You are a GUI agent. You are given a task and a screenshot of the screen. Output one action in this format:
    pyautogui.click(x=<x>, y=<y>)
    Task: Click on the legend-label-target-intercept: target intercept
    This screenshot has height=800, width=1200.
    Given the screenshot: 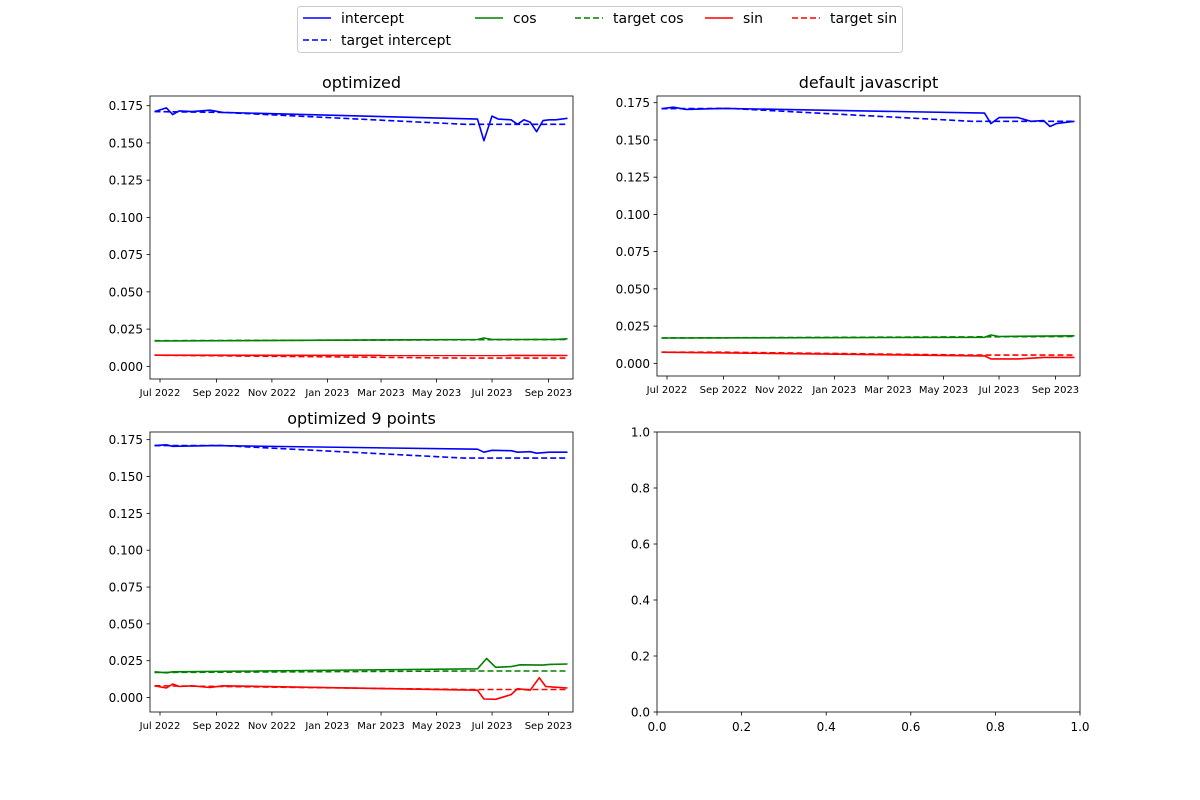 What is the action you would take?
    pyautogui.click(x=396, y=41)
    